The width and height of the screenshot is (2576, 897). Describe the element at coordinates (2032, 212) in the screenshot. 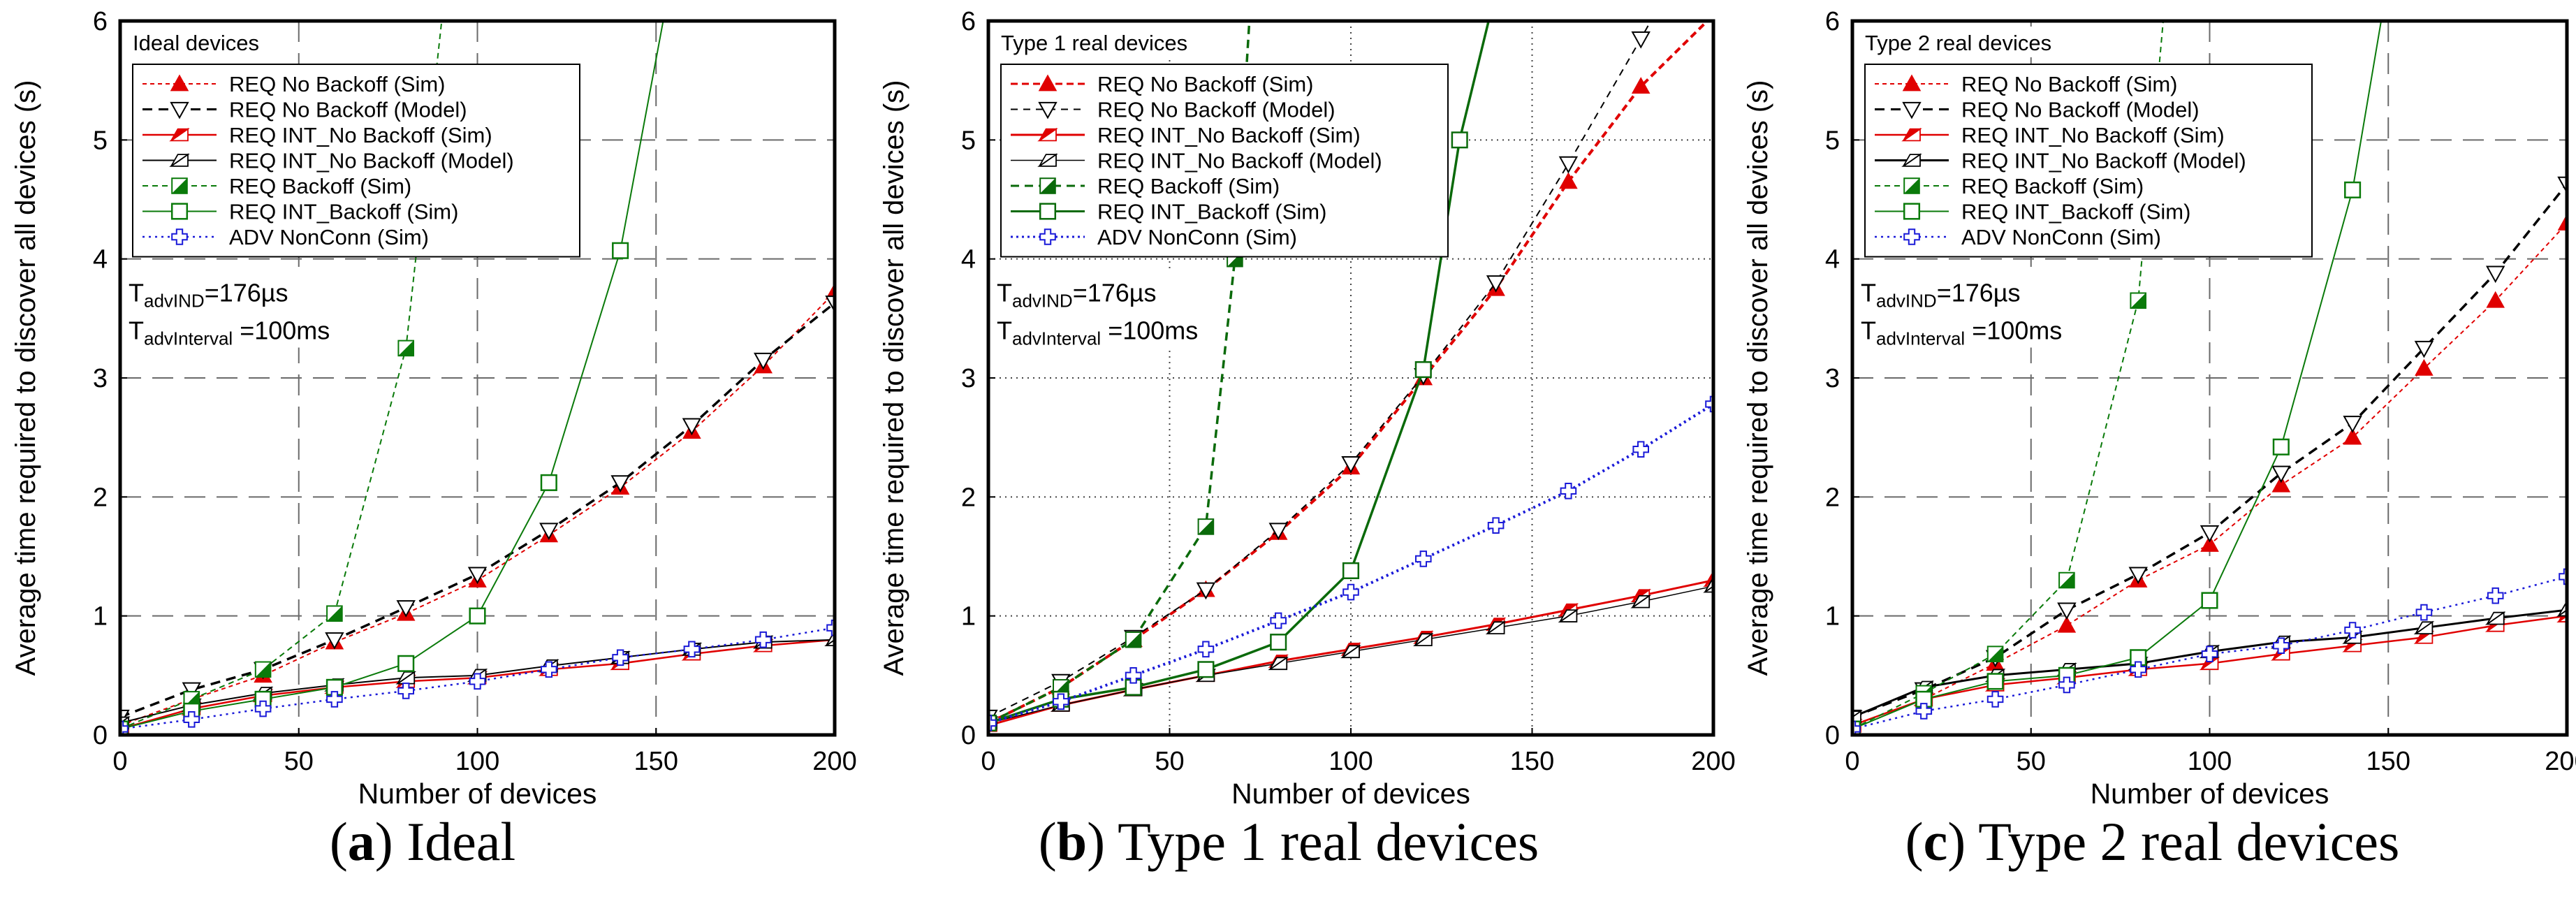

I see `legend-item: REQ INT_Backoff (Sim)` at that location.